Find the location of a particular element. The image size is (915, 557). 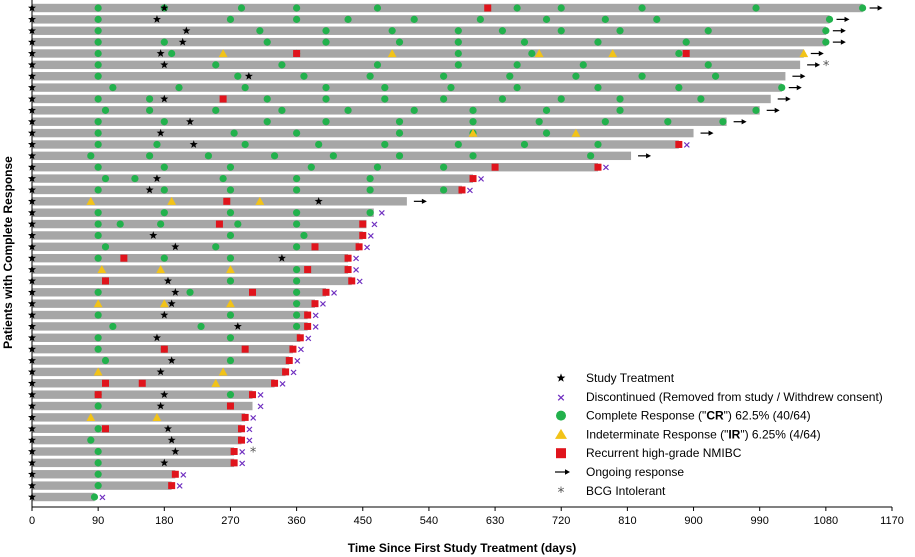

x-tick-label: 450 is located at coordinates (363, 521).